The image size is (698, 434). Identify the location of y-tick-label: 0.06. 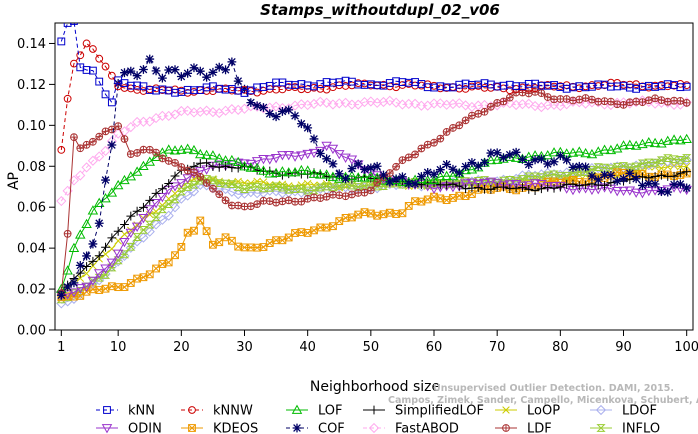
(31, 208).